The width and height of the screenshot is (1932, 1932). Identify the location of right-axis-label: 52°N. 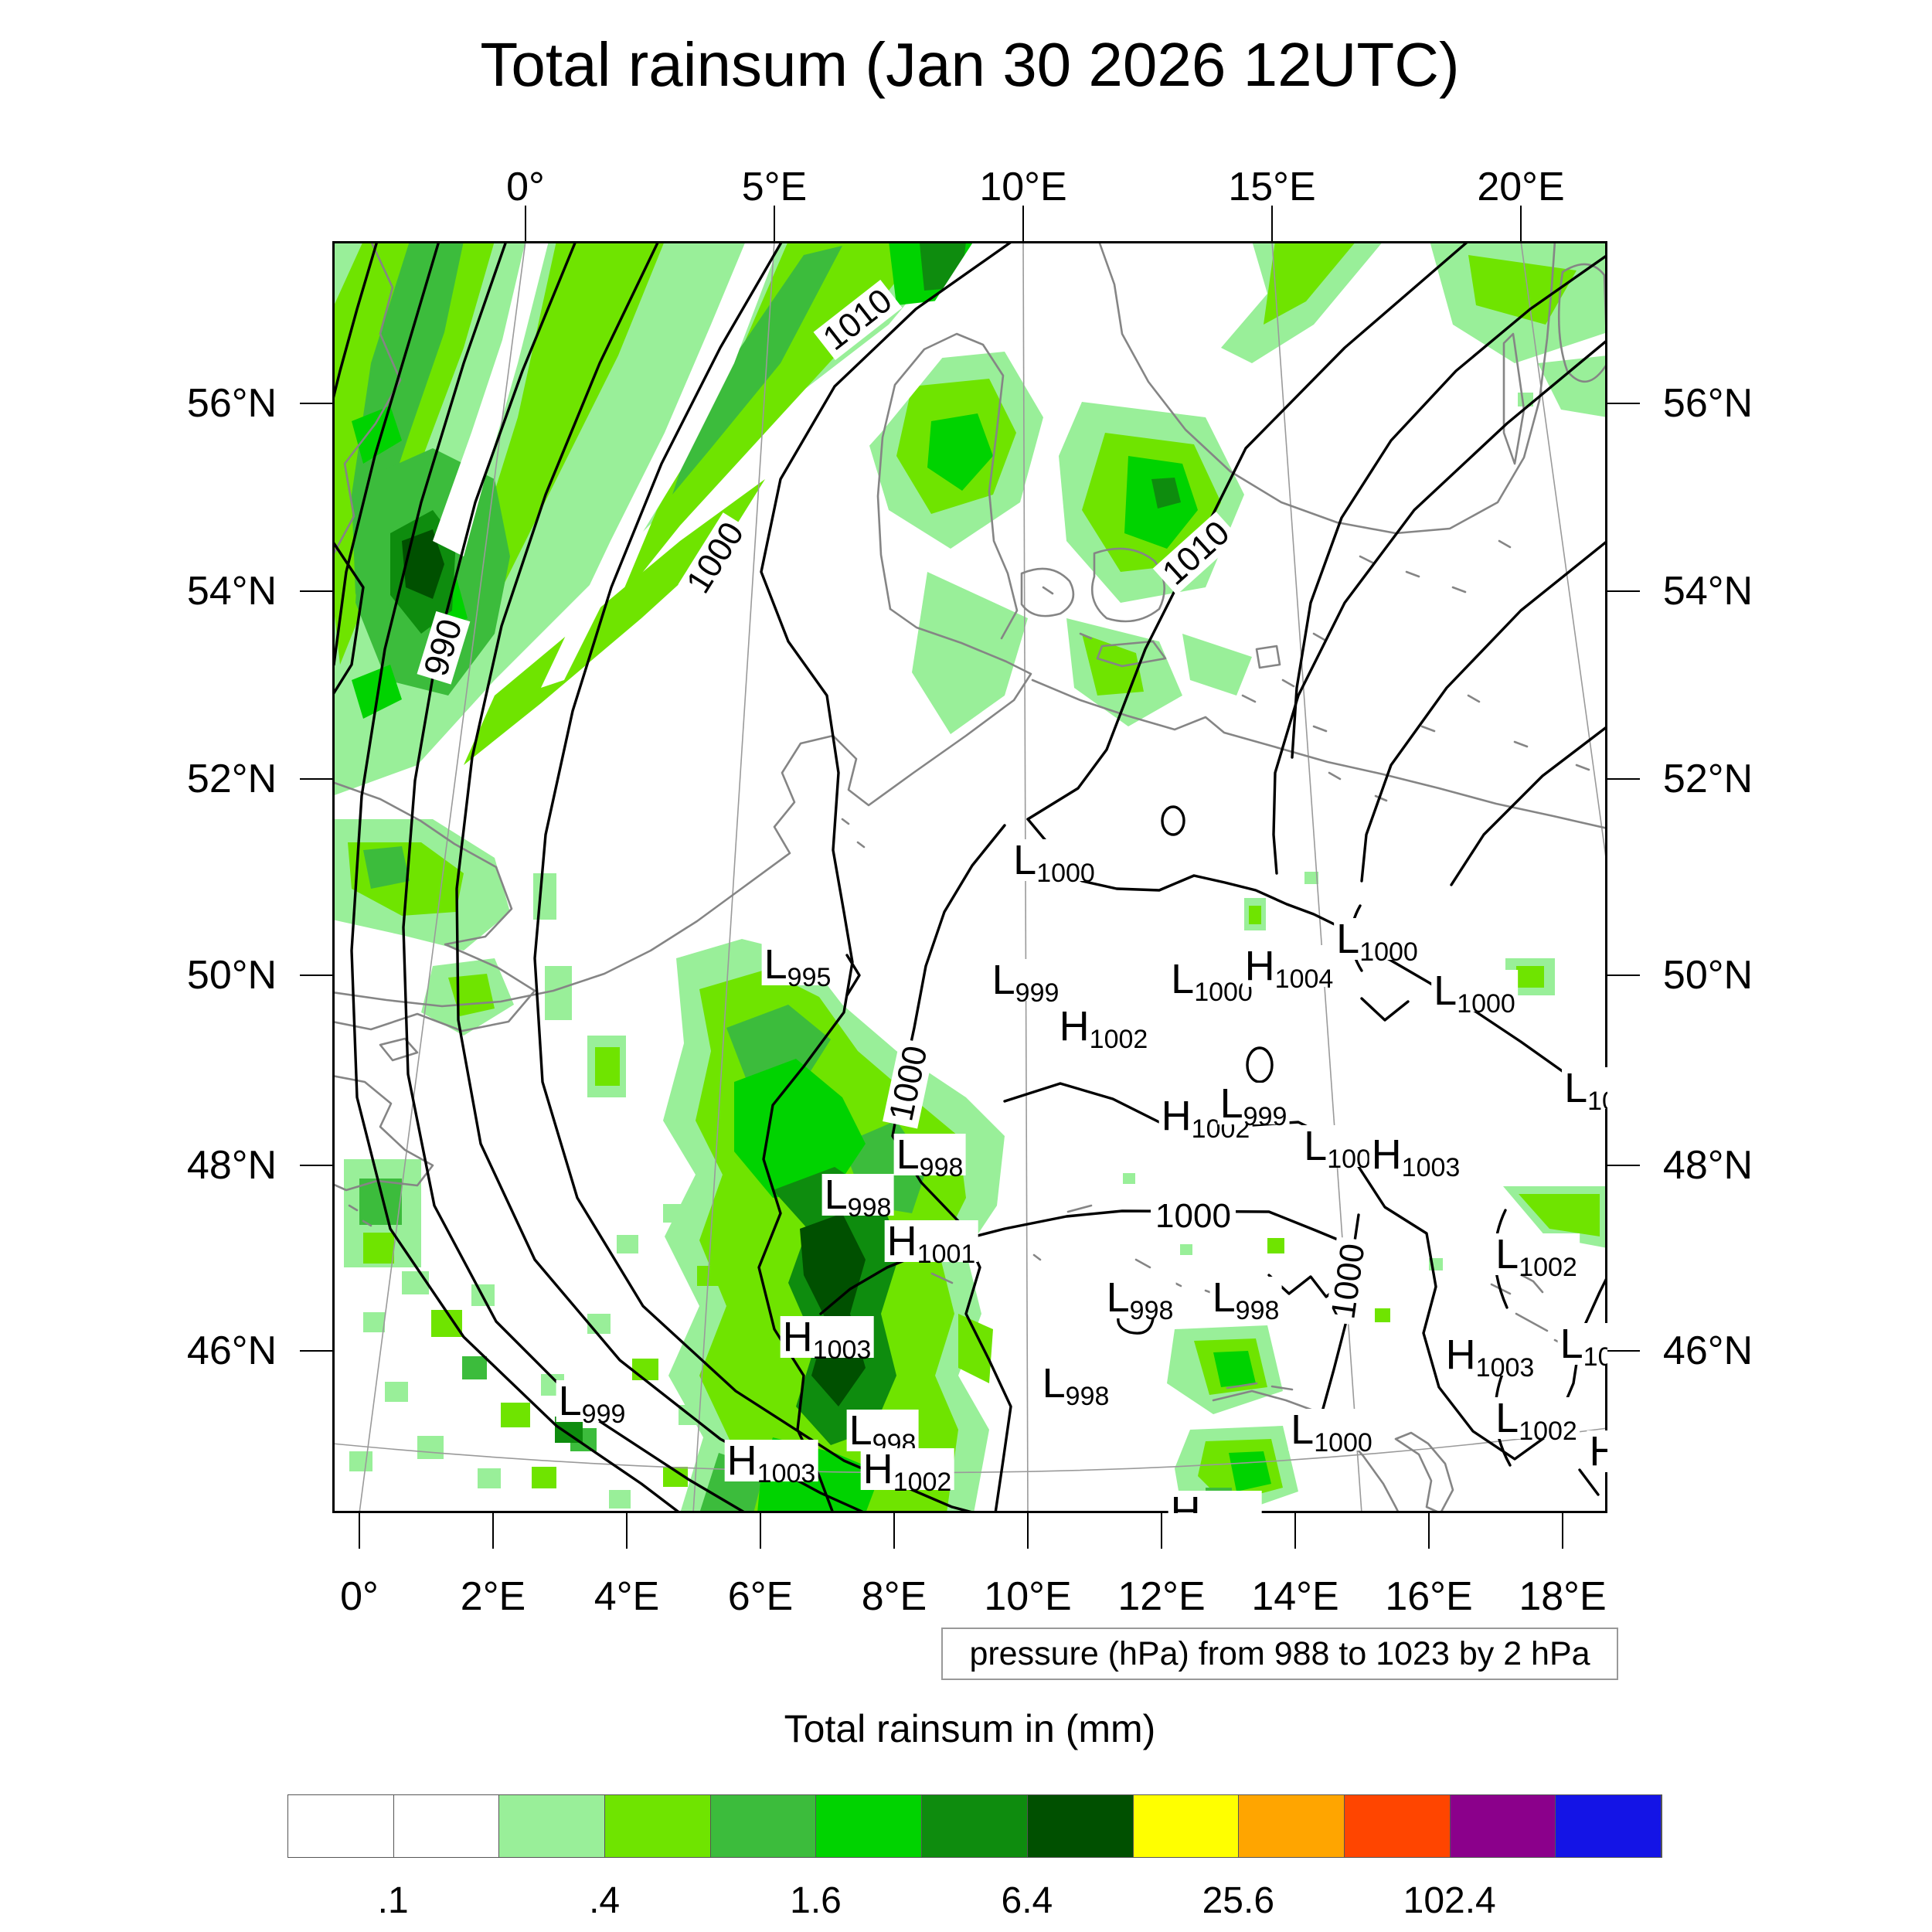
(1708, 779).